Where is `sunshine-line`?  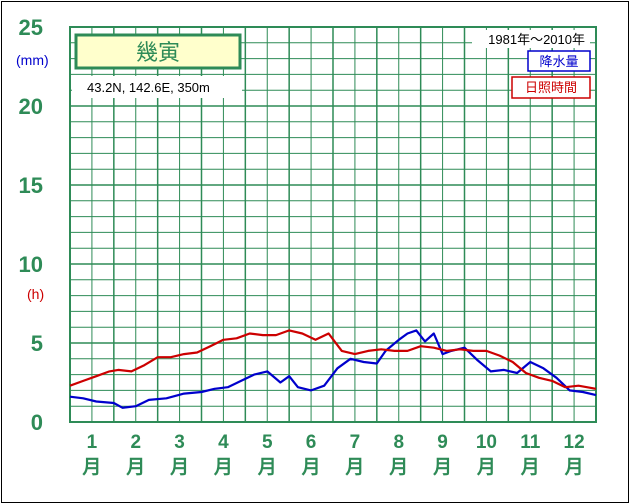 sunshine-line is located at coordinates (333, 359).